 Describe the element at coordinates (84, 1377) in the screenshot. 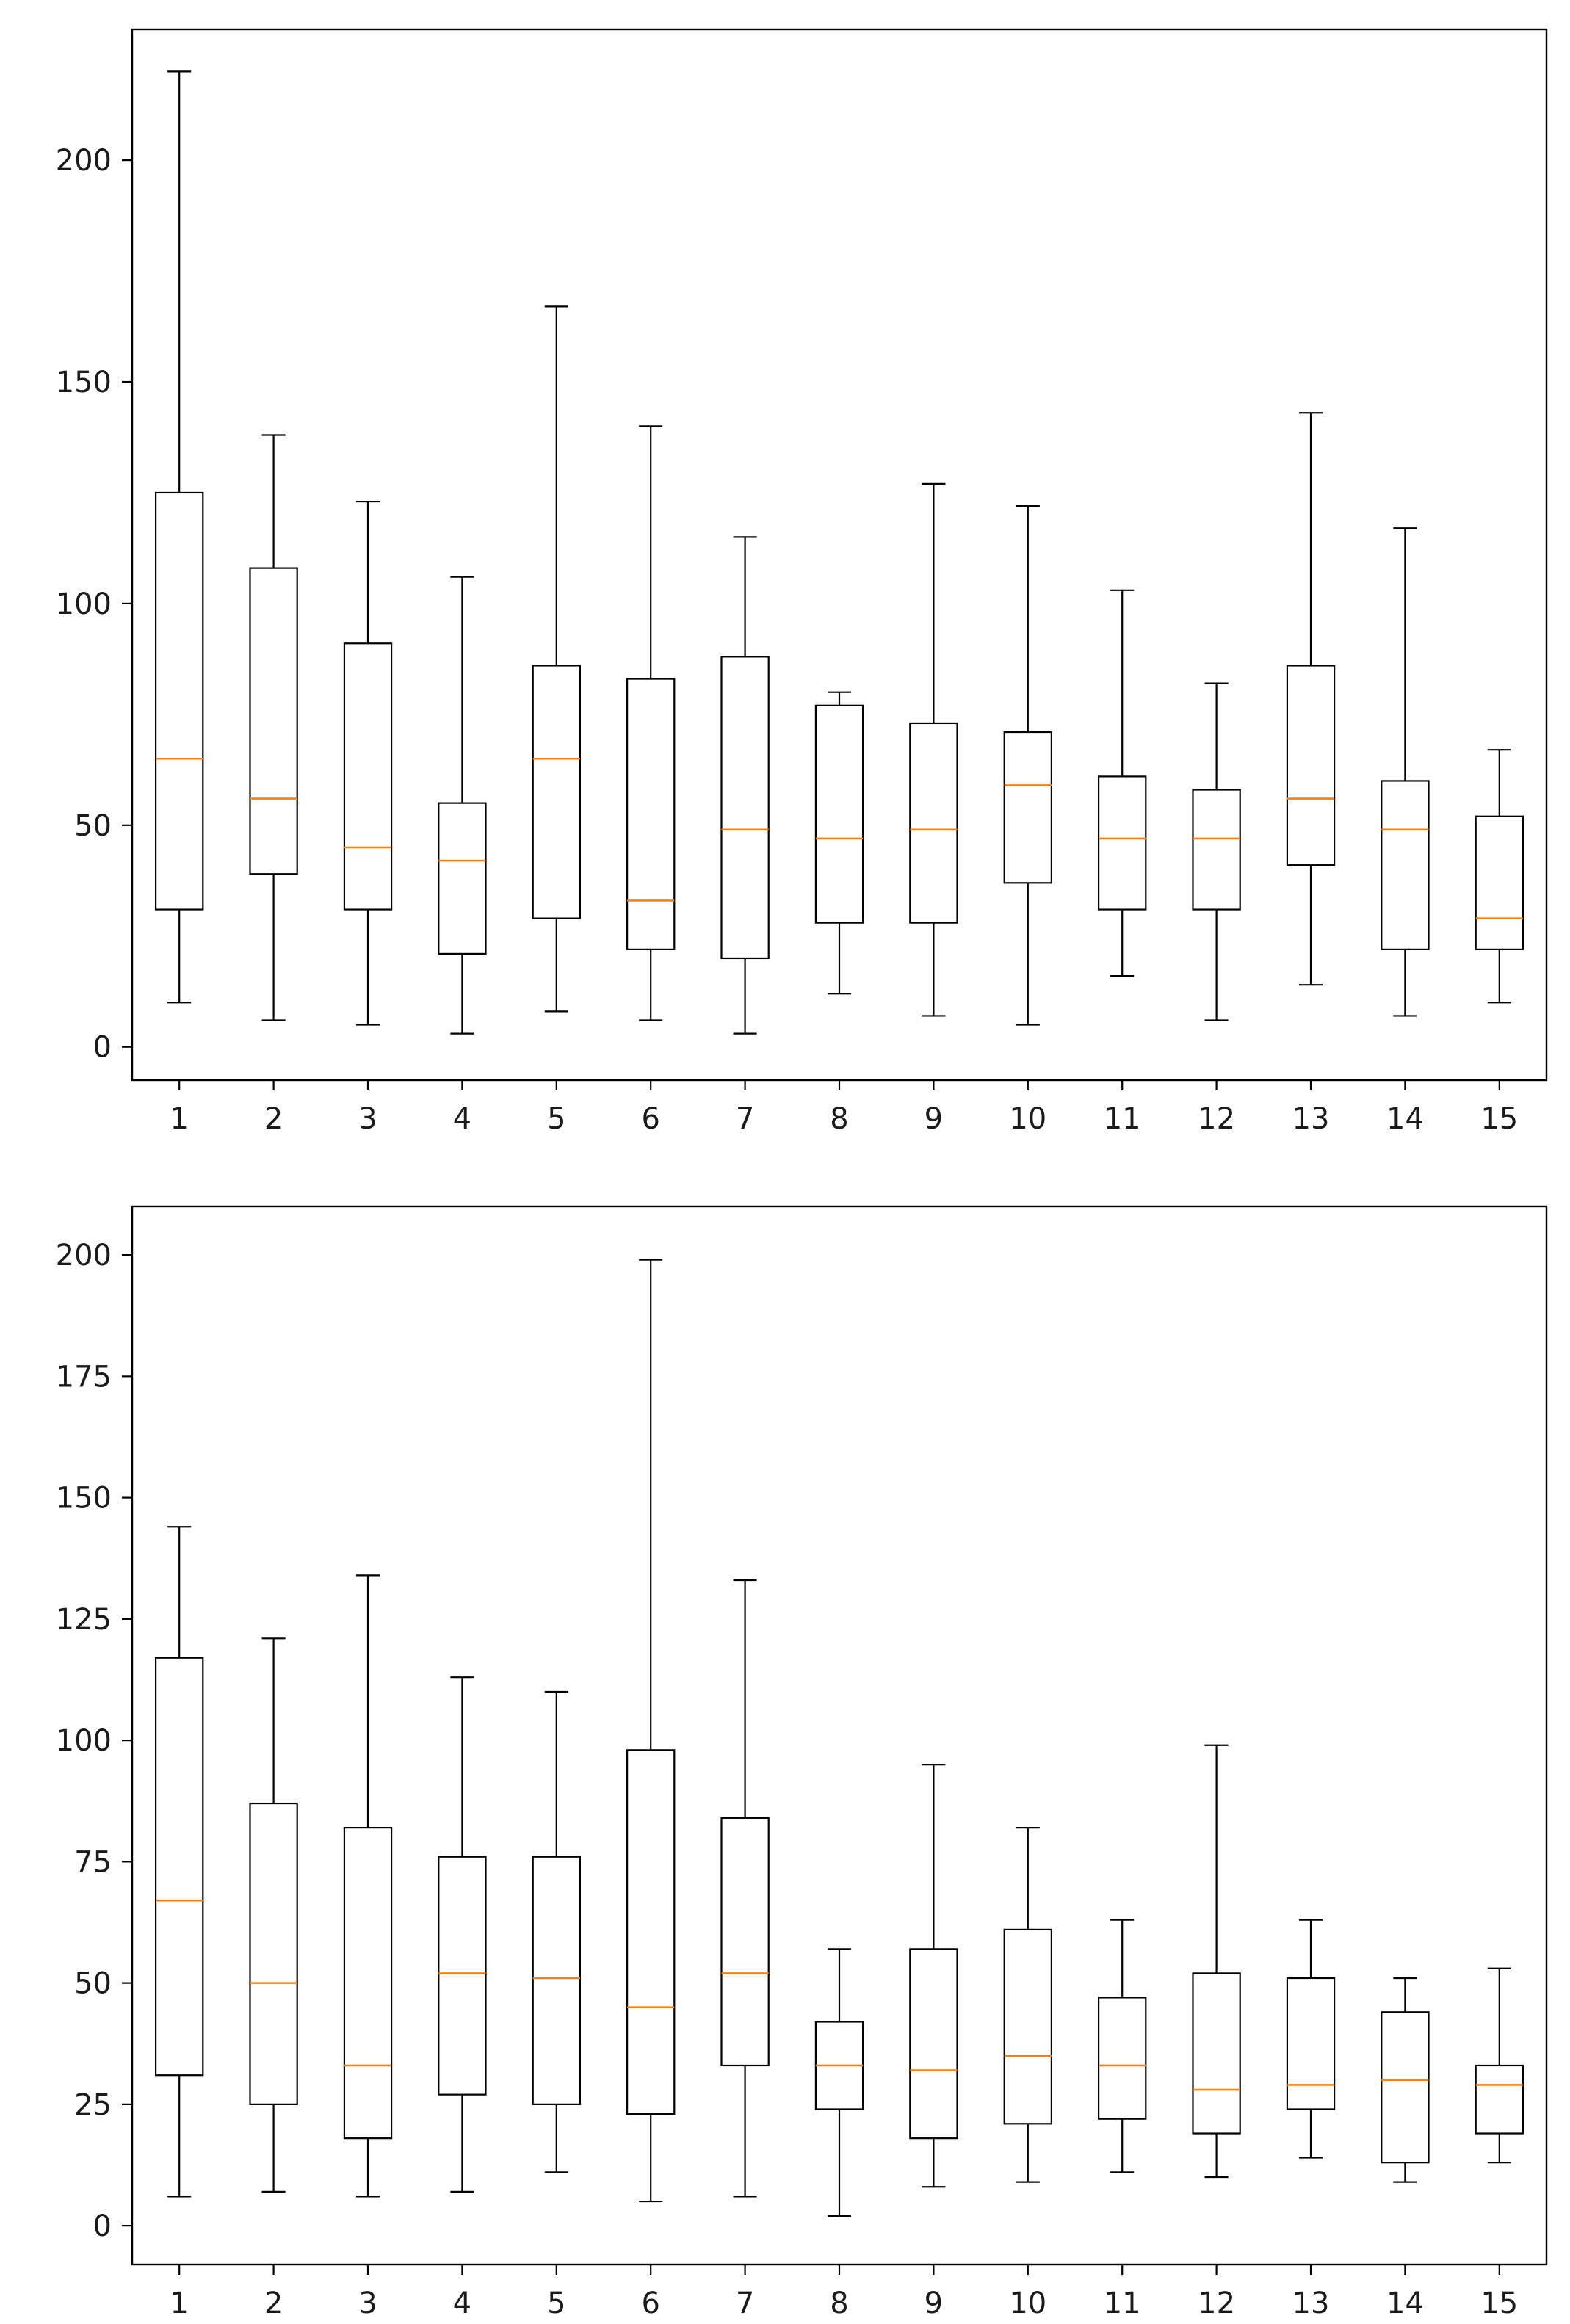

I see `y-tick-label: 175` at that location.